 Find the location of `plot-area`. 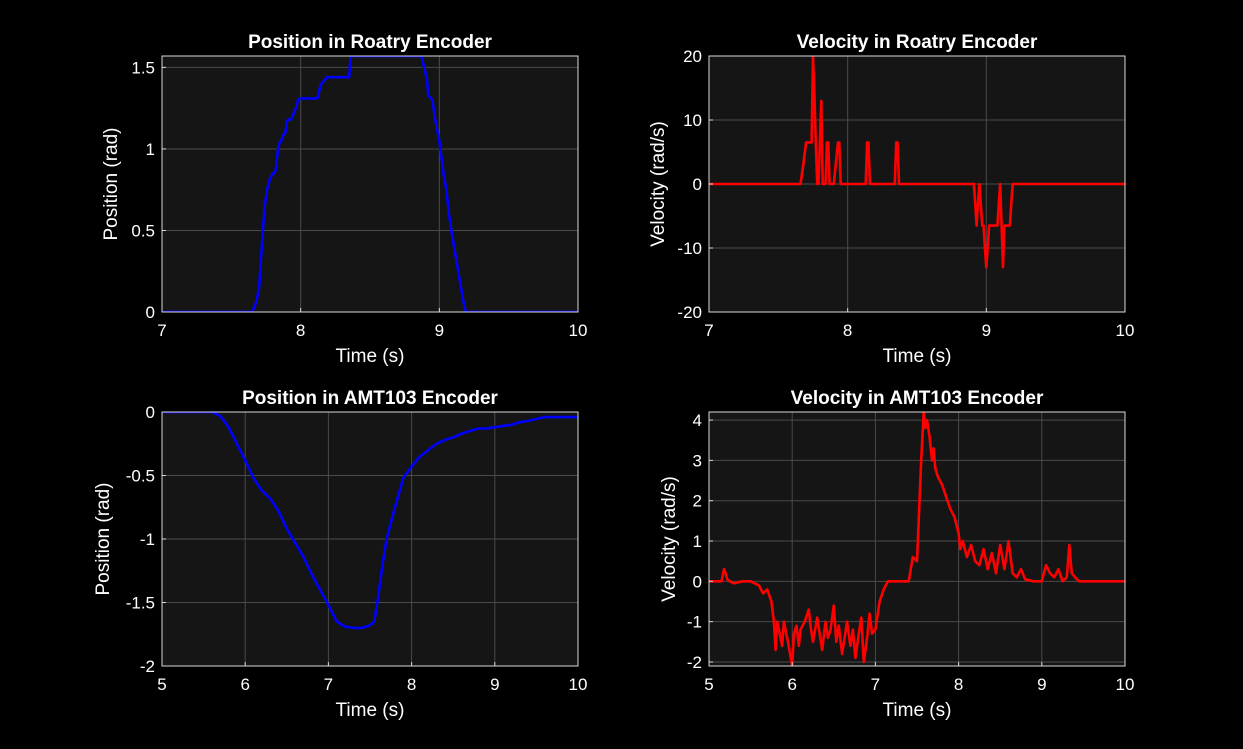

plot-area is located at coordinates (370, 184).